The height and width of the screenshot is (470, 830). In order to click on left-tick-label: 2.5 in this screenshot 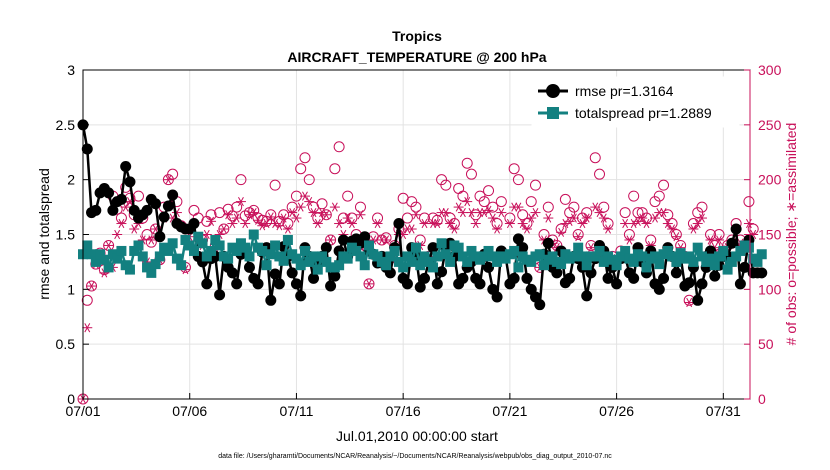, I will do `click(66, 125)`.